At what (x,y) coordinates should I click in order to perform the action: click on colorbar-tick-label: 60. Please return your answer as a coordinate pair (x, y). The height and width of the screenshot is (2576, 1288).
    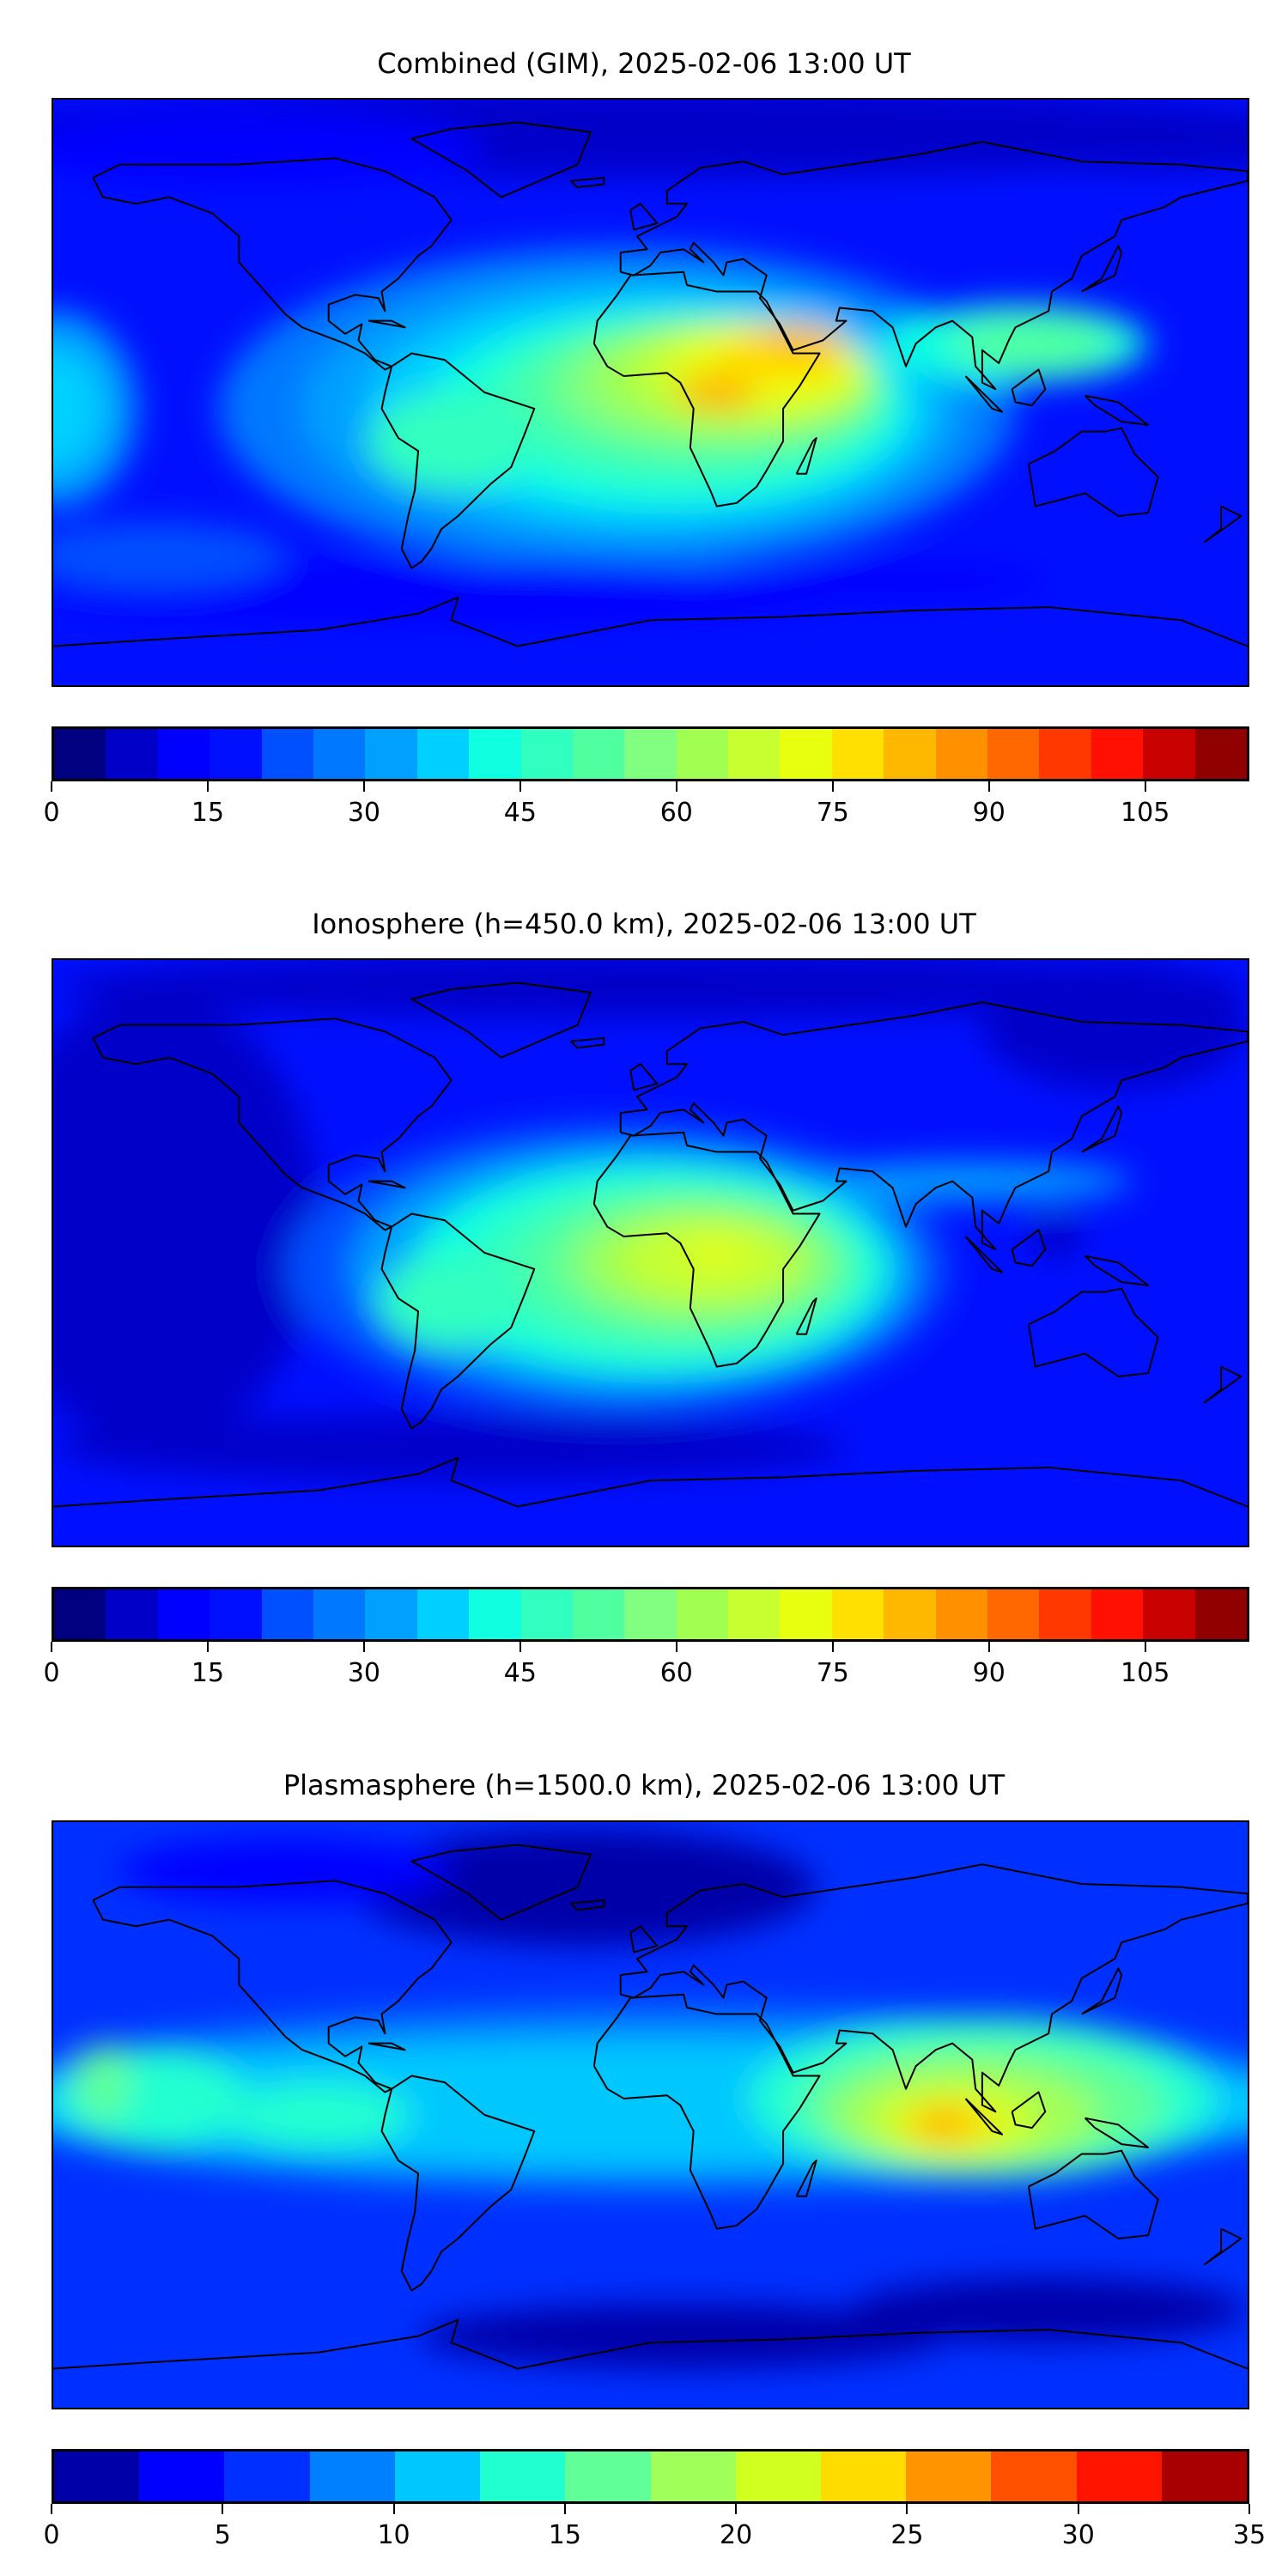
    Looking at the image, I should click on (676, 813).